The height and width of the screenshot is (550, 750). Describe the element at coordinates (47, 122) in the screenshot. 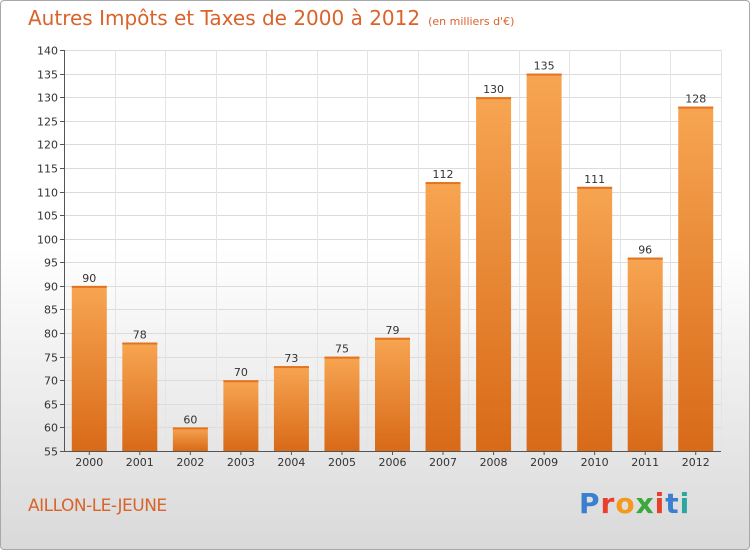

I see `y-tick-label: 125` at that location.